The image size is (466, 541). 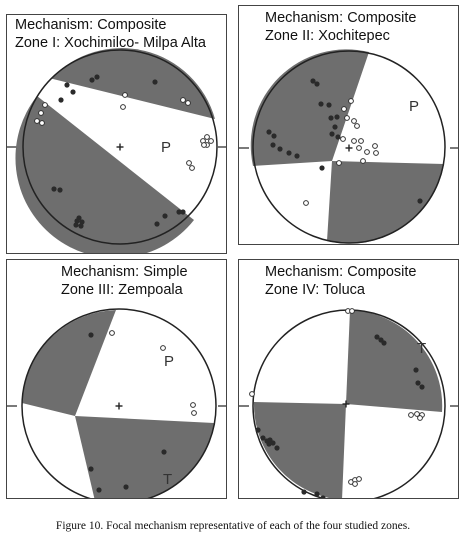 What do you see at coordinates (124, 272) in the screenshot?
I see `mechanism-label: Mechanism: Simple` at bounding box center [124, 272].